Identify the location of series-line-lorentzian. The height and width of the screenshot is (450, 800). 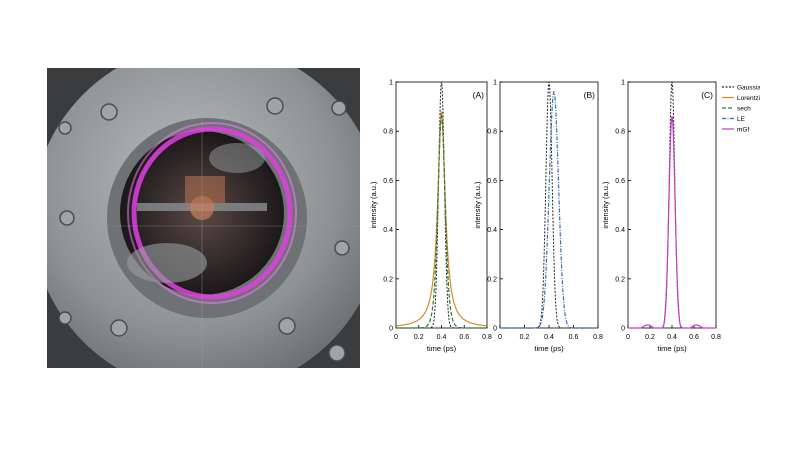
(441, 219).